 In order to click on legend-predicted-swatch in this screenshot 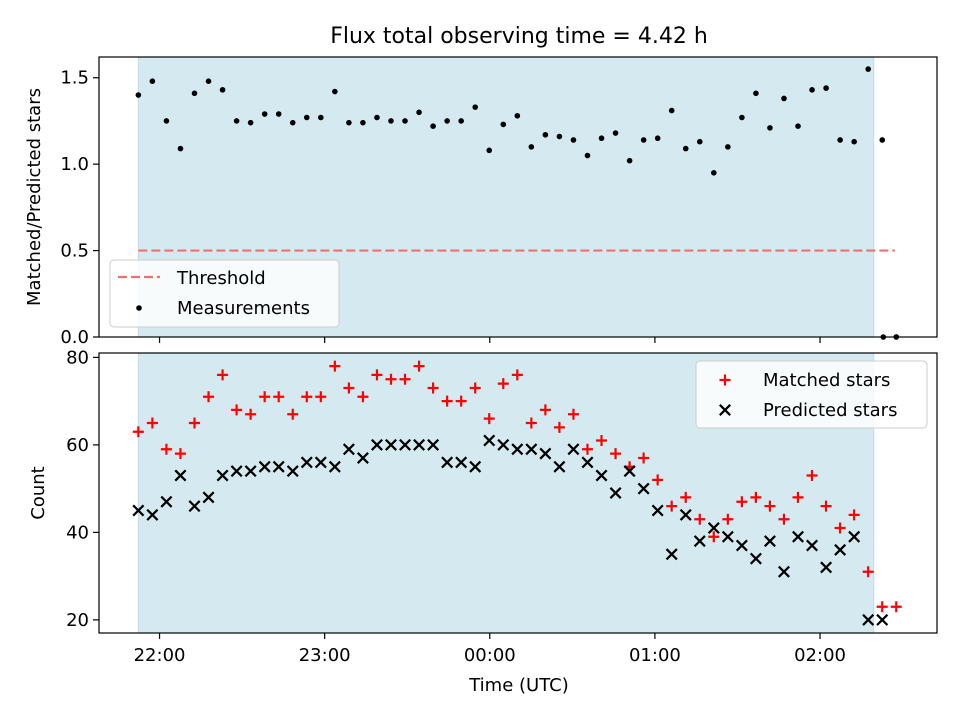, I will do `click(725, 410)`.